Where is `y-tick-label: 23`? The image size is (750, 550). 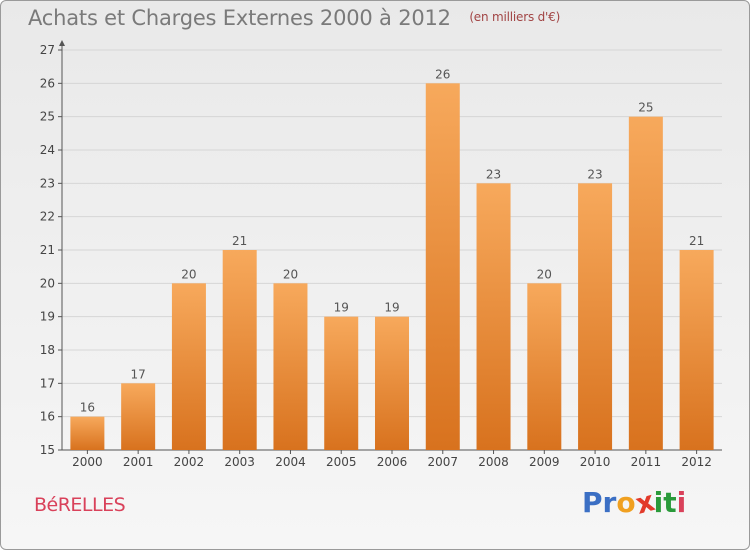 y-tick-label: 23 is located at coordinates (47, 183).